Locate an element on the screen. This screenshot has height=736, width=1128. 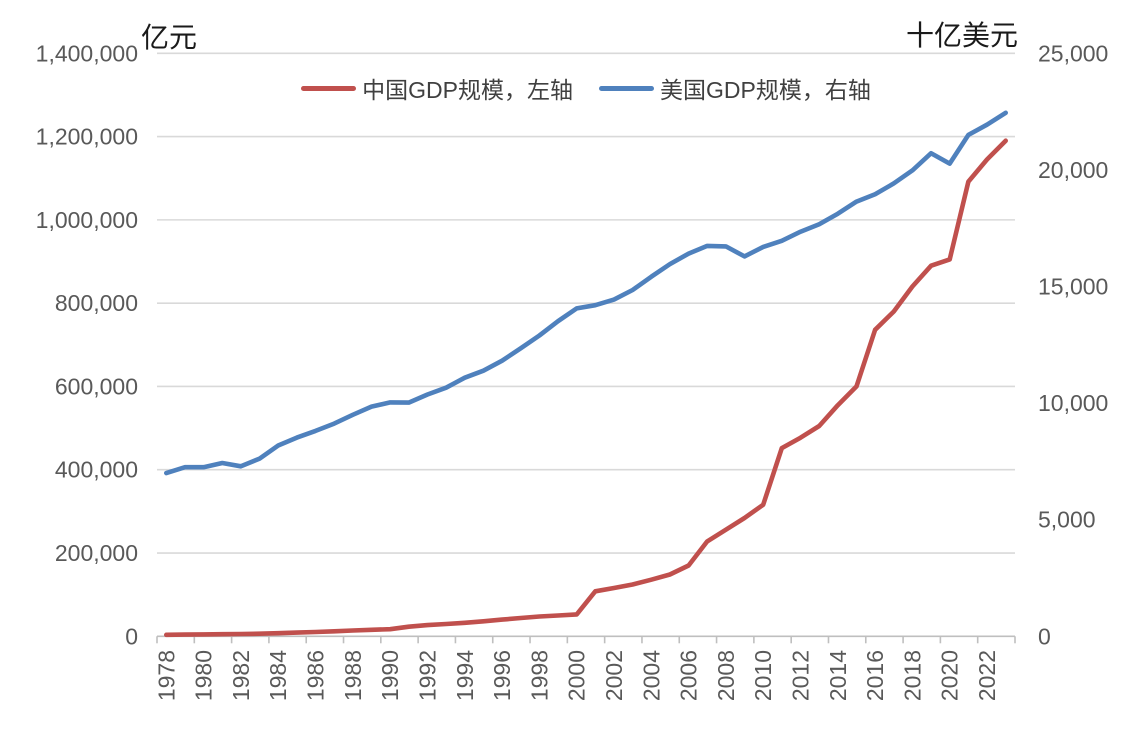
legend-label-china: 中国GDP规模，左轴 is located at coordinates (467, 90).